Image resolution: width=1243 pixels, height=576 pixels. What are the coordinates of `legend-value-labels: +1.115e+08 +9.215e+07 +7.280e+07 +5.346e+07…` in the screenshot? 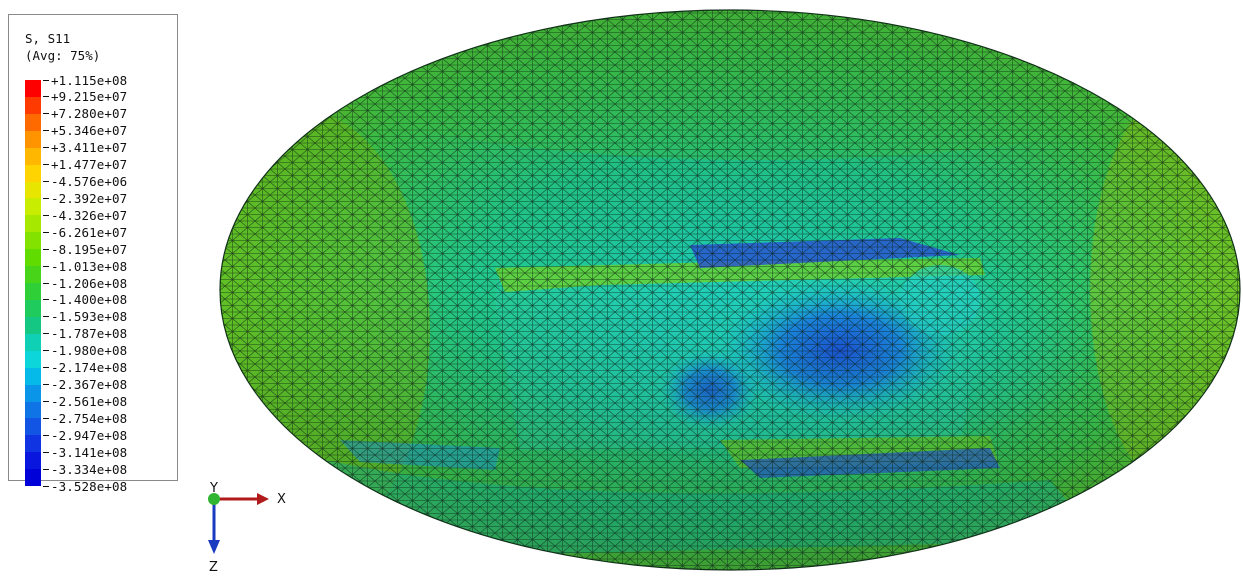 It's located at (110, 283).